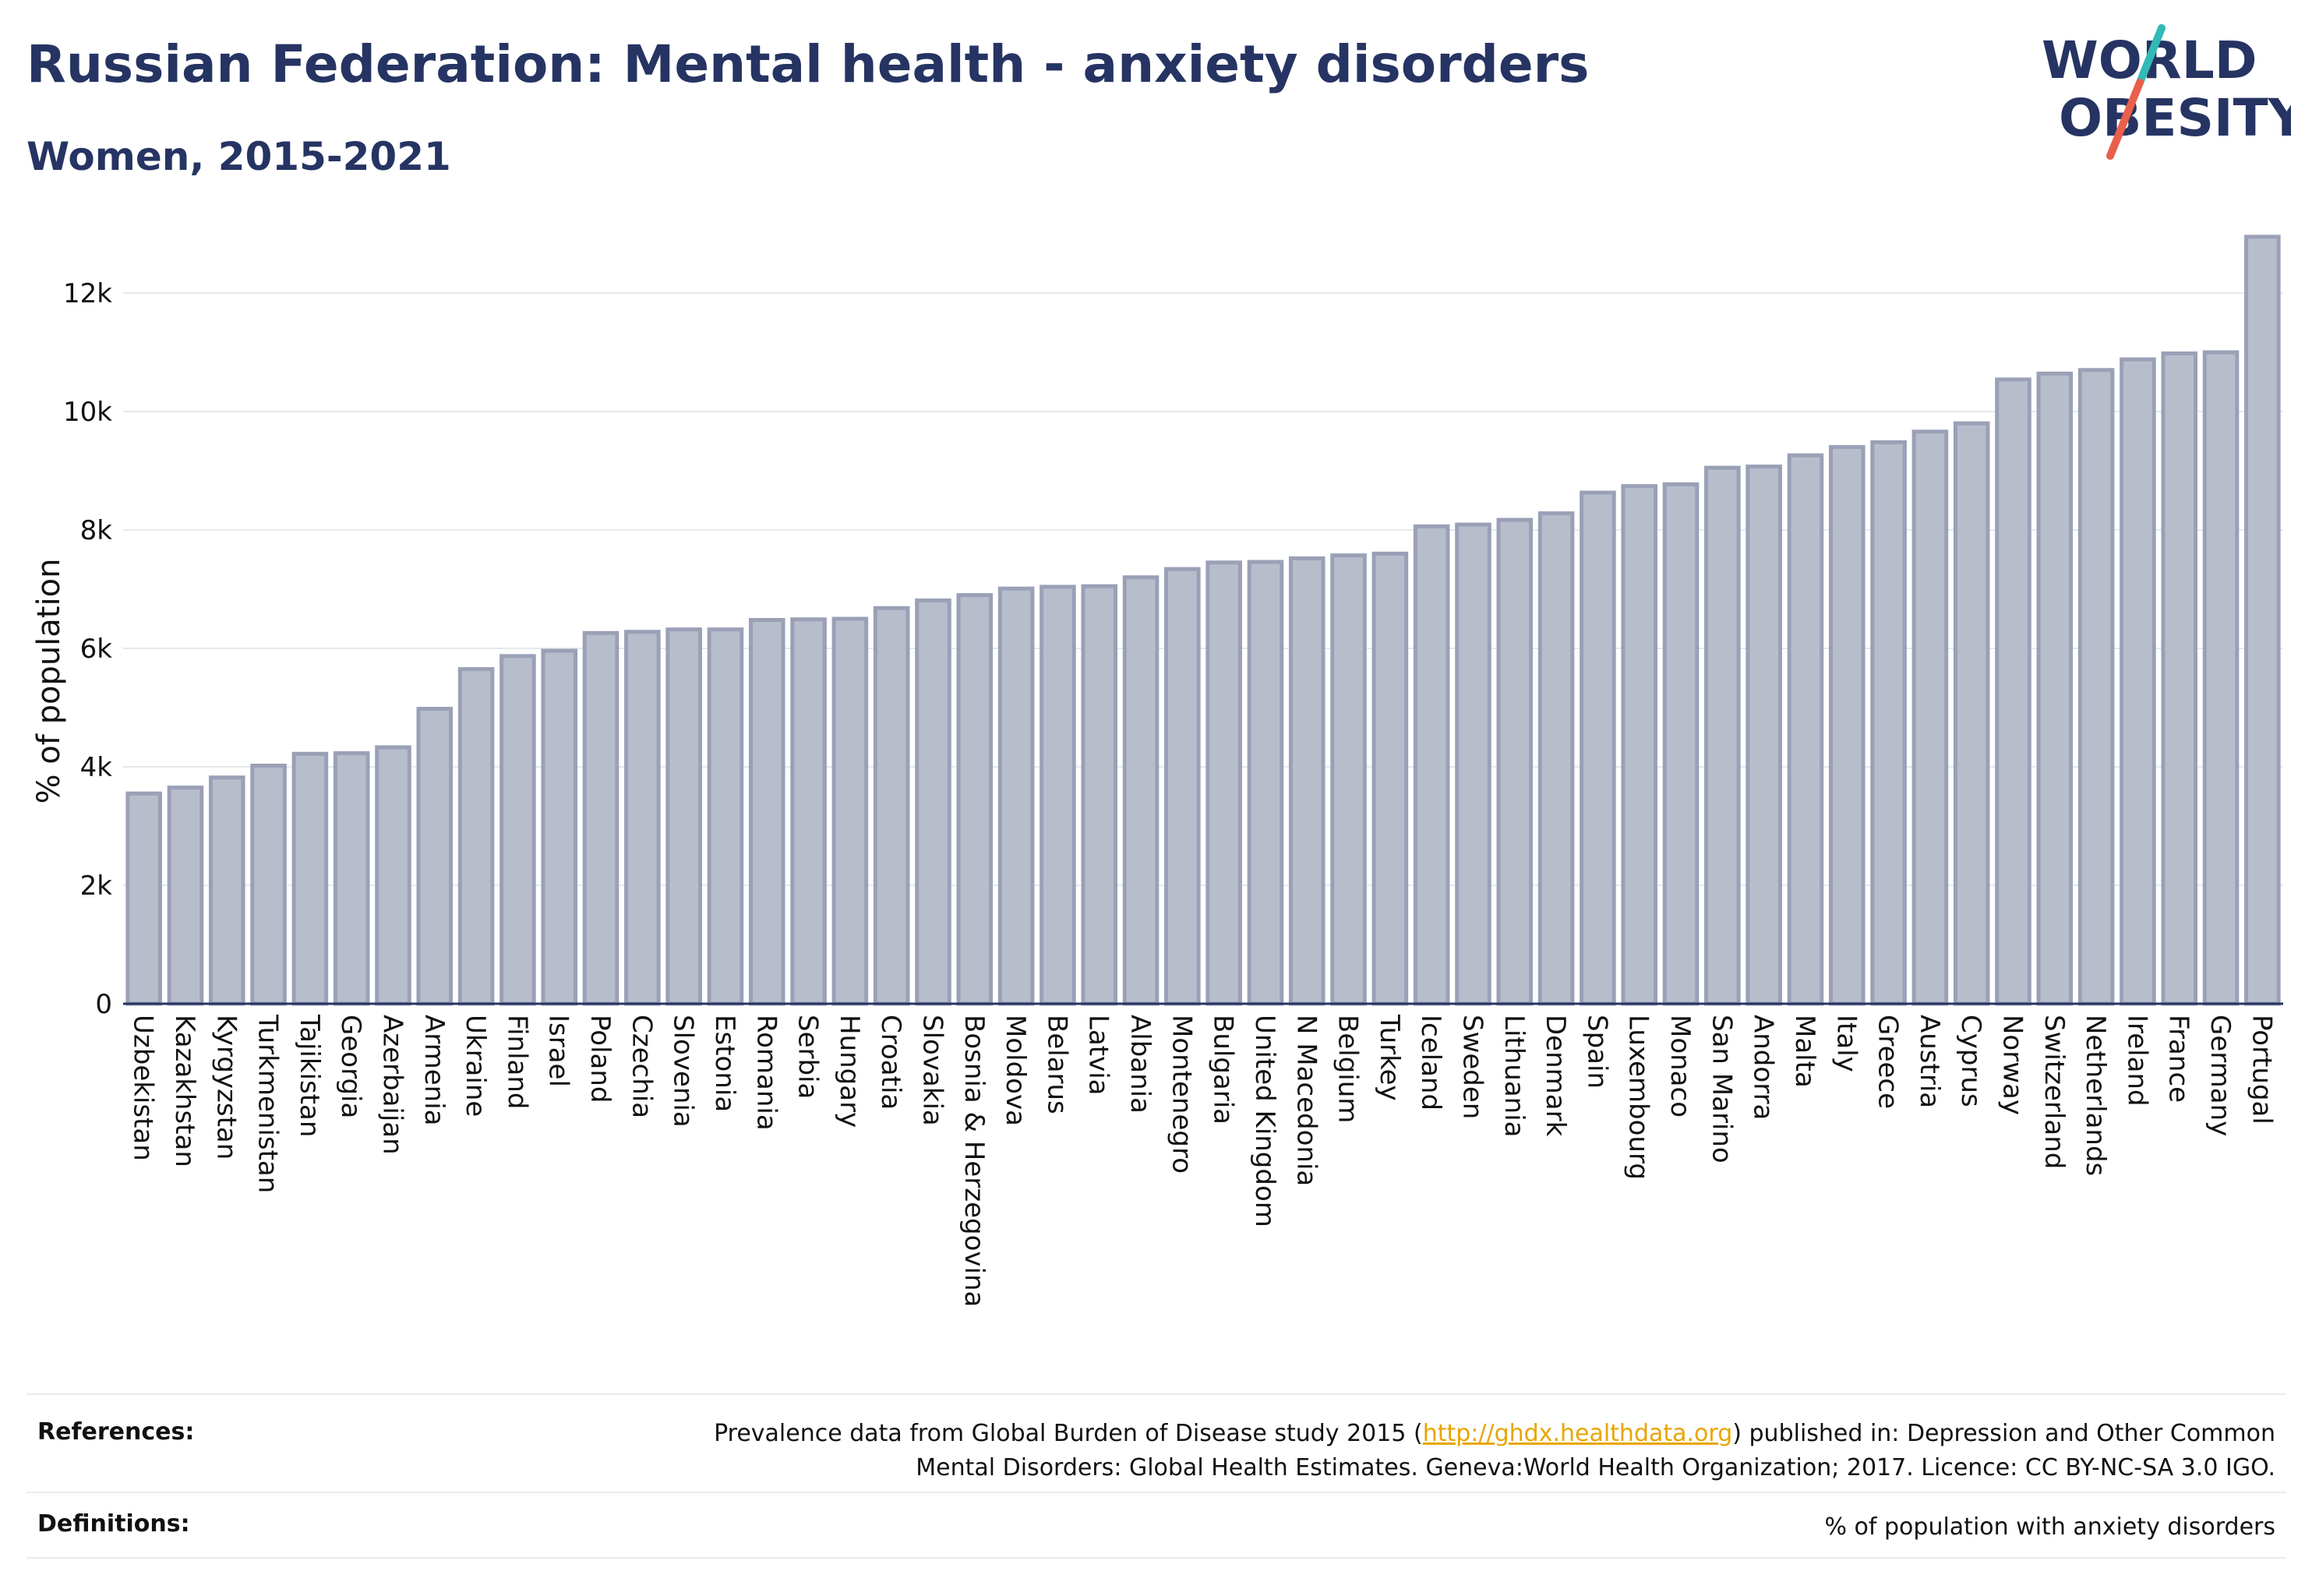 This screenshot has width=2305, height=1596. I want to click on logo-word-obesity: OBESITY, so click(2175, 118).